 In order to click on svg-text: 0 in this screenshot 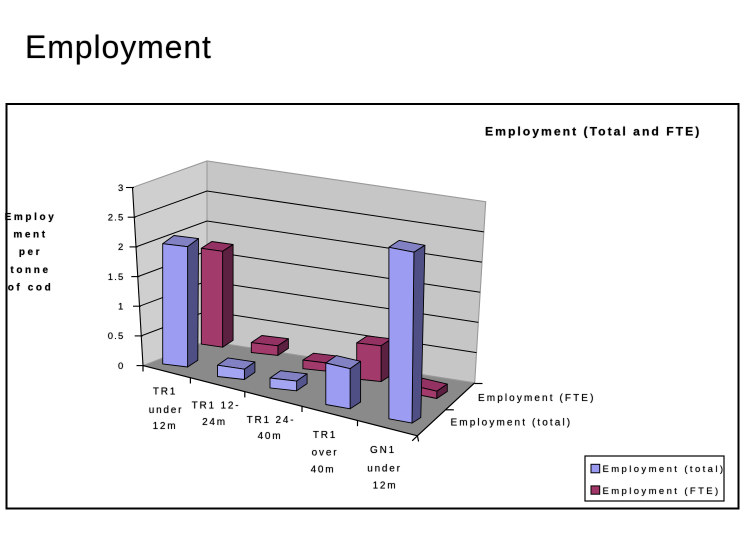, I will do `click(121, 366)`.